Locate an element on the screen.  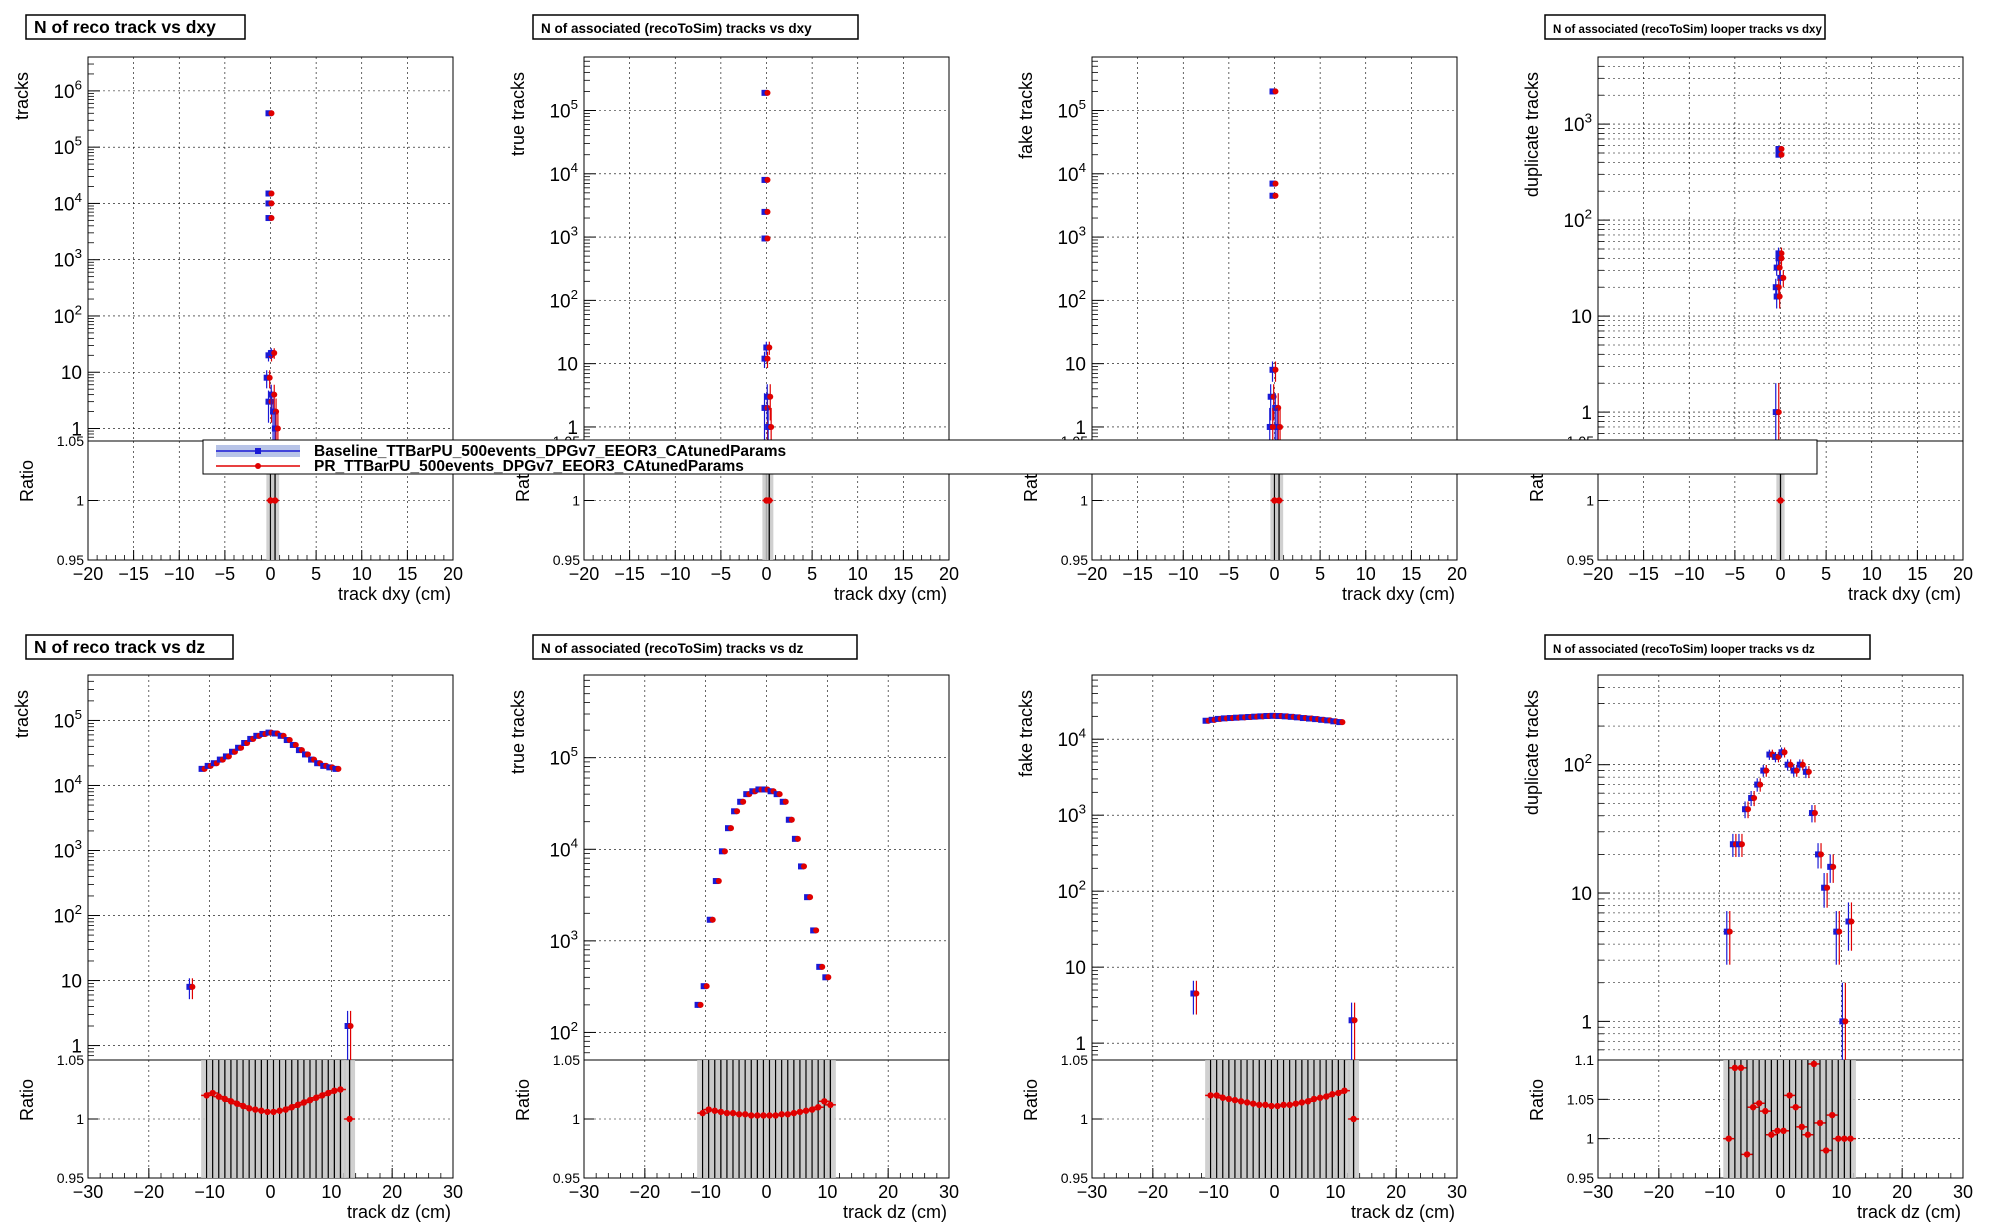
ratio-tick-label: 1.05 is located at coordinates (70, 1060).